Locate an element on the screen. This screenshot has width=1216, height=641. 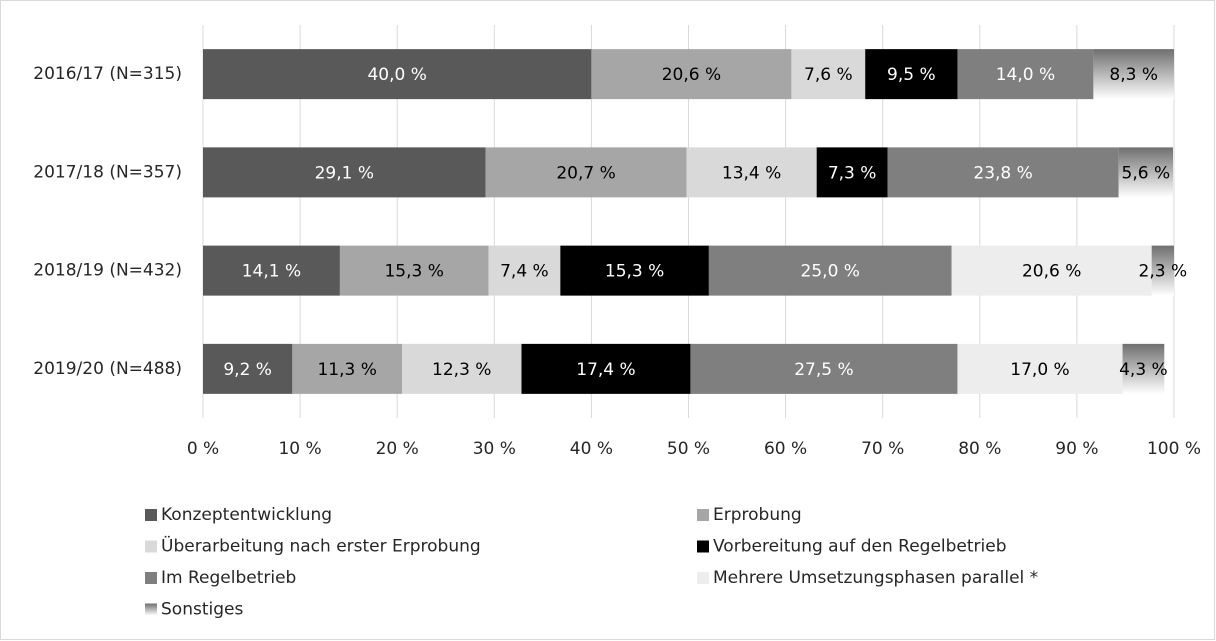
value-label: 9,2 % is located at coordinates (247, 370).